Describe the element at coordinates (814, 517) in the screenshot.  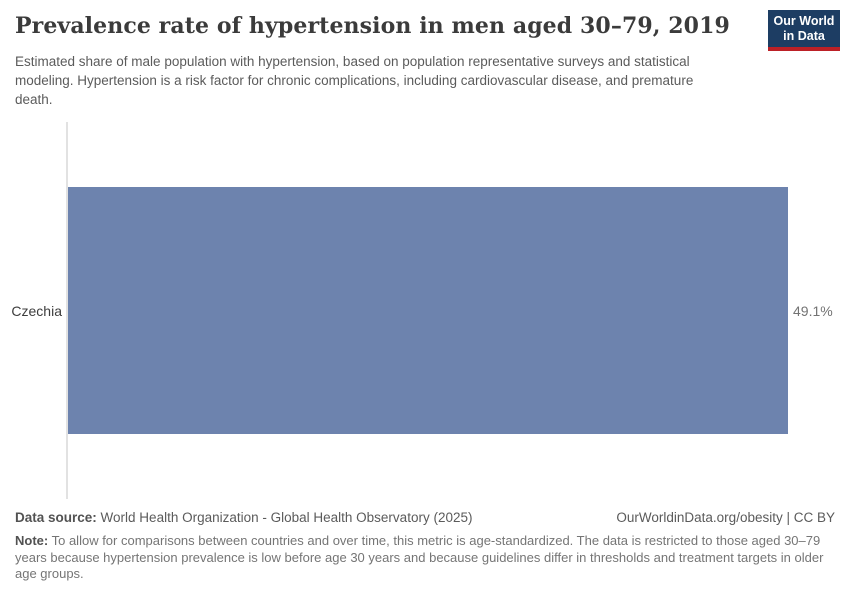
I see `license-label: CC BY` at that location.